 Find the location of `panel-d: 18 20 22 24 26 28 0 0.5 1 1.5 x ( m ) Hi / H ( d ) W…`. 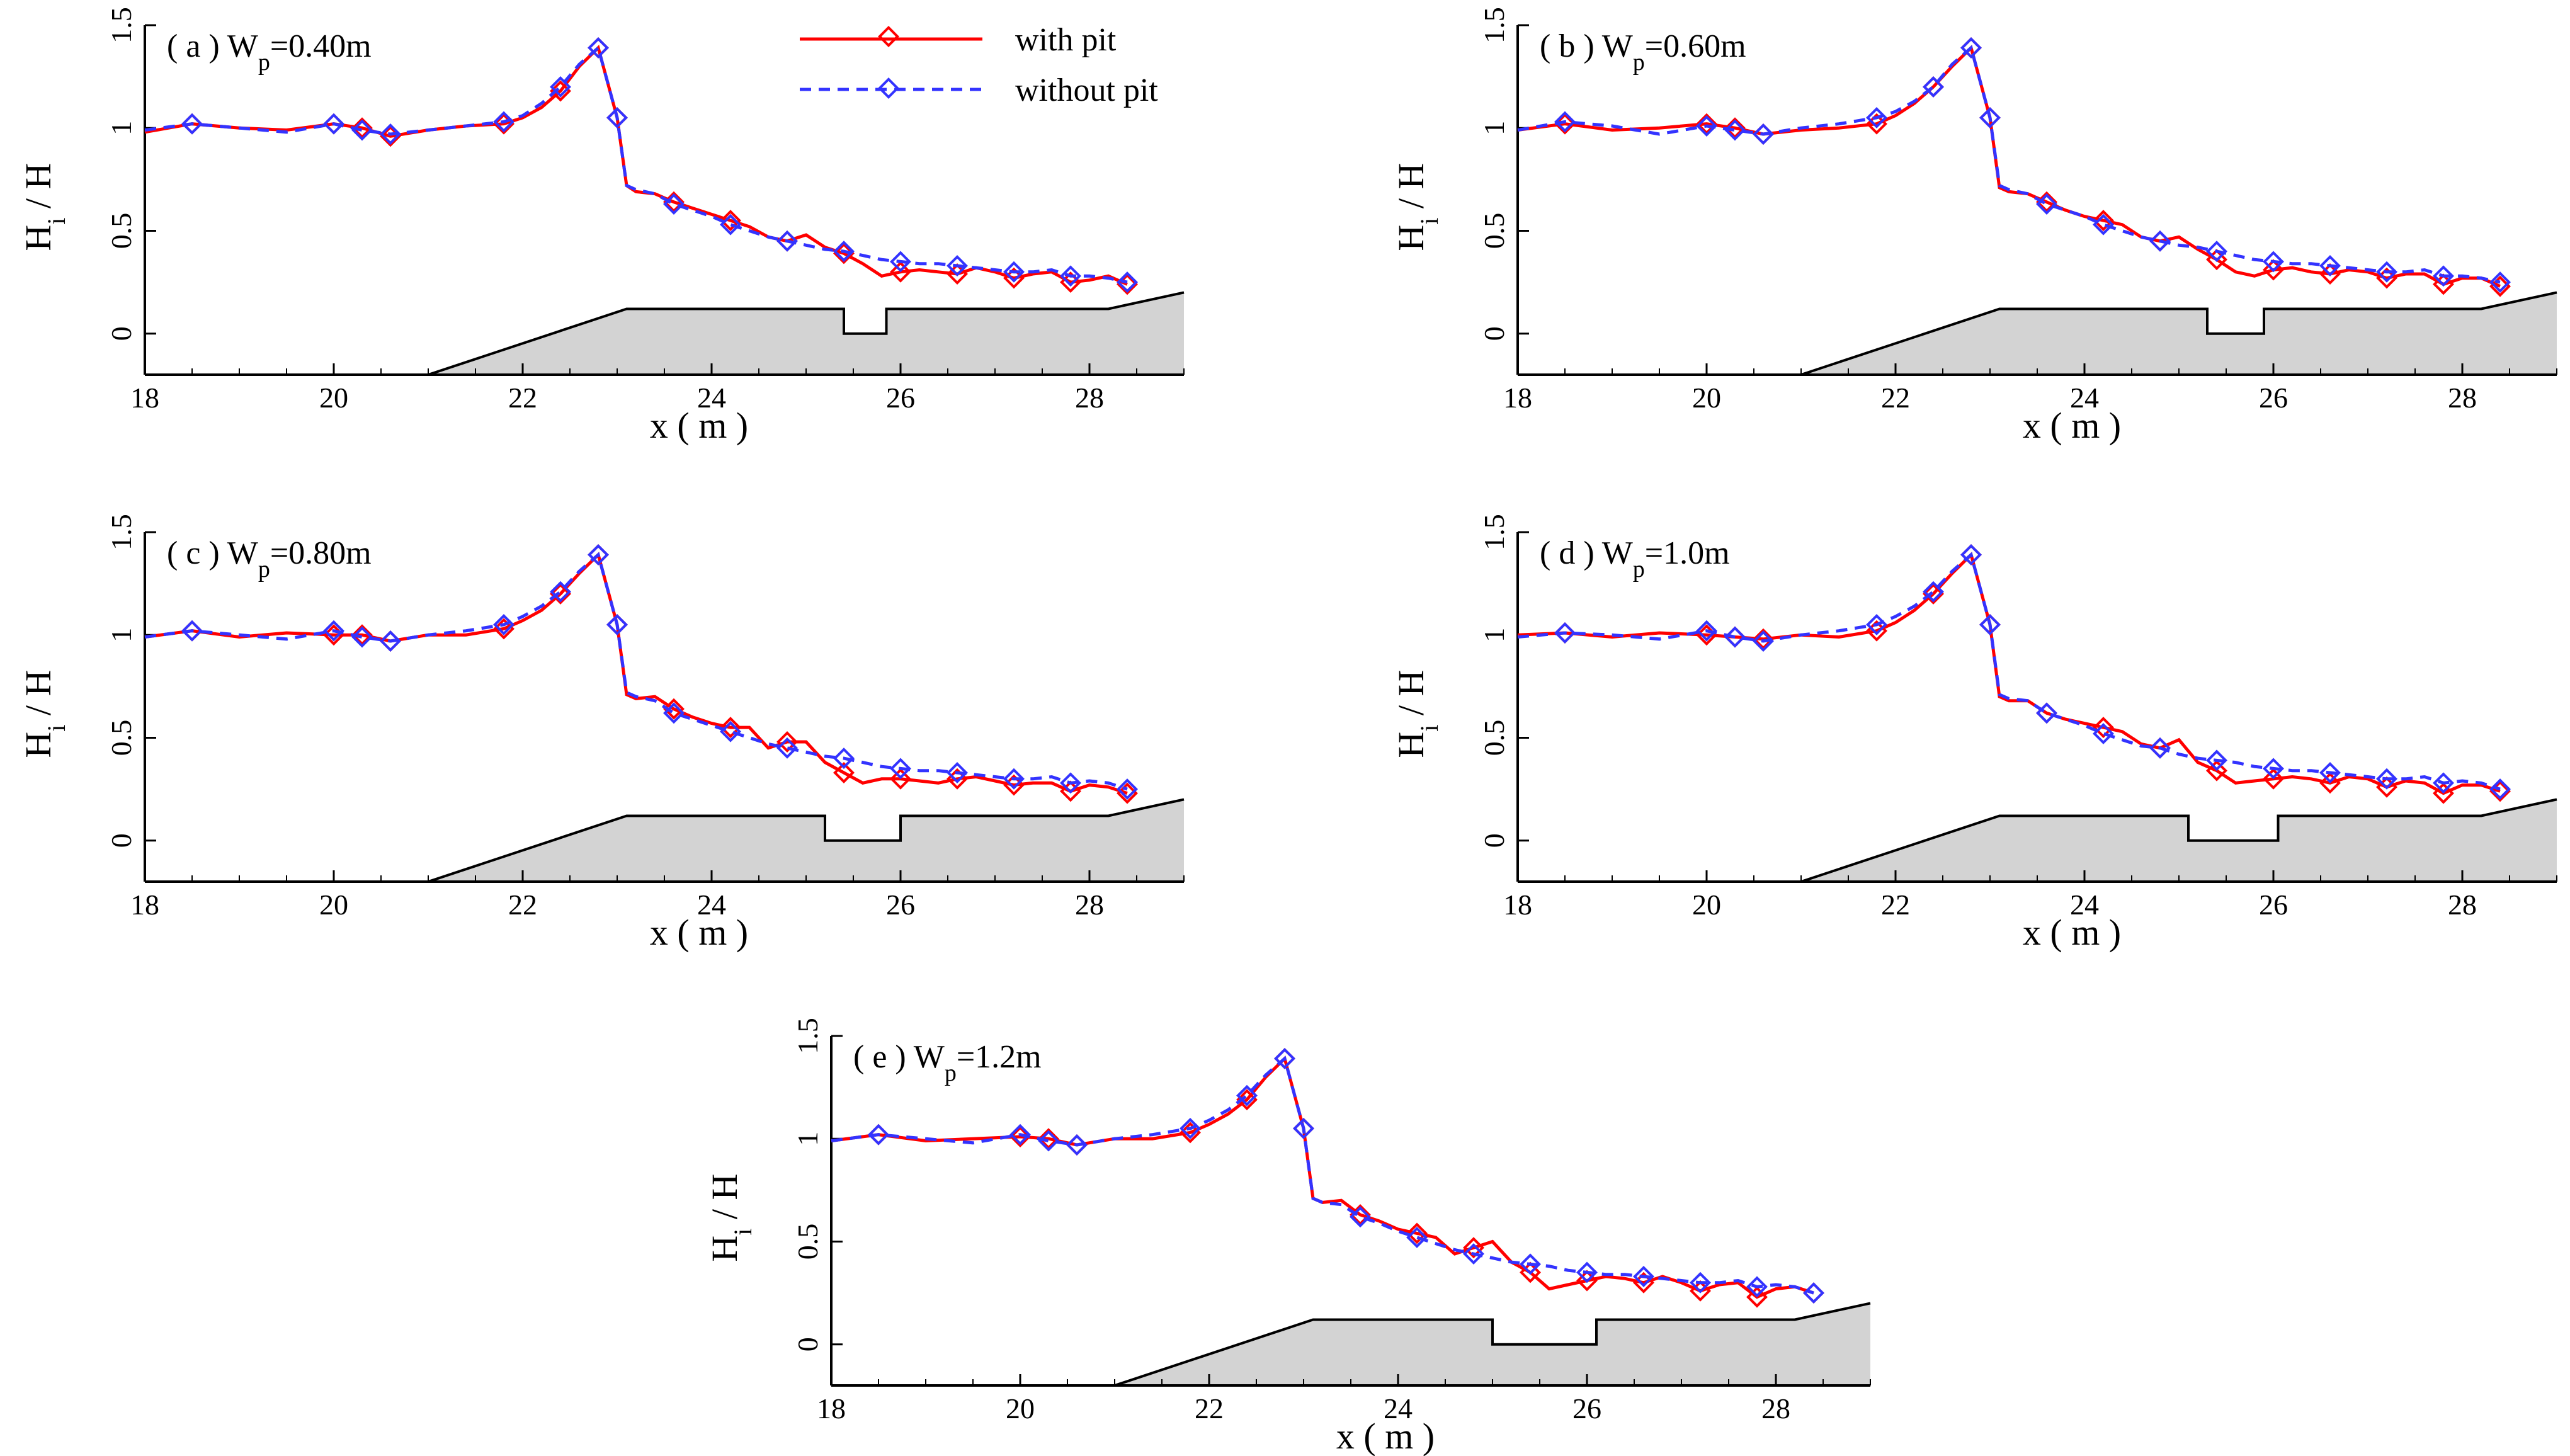

panel-d: 18 20 22 24 26 28 0 0.5 1 1.5 x ( m ) Hi / H ( d ) W… is located at coordinates (1973, 733).